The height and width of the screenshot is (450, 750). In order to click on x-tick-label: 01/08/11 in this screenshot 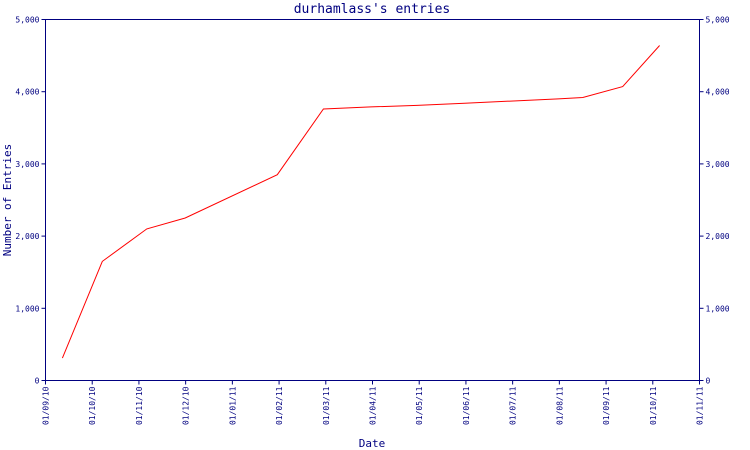, I will do `click(559, 405)`.